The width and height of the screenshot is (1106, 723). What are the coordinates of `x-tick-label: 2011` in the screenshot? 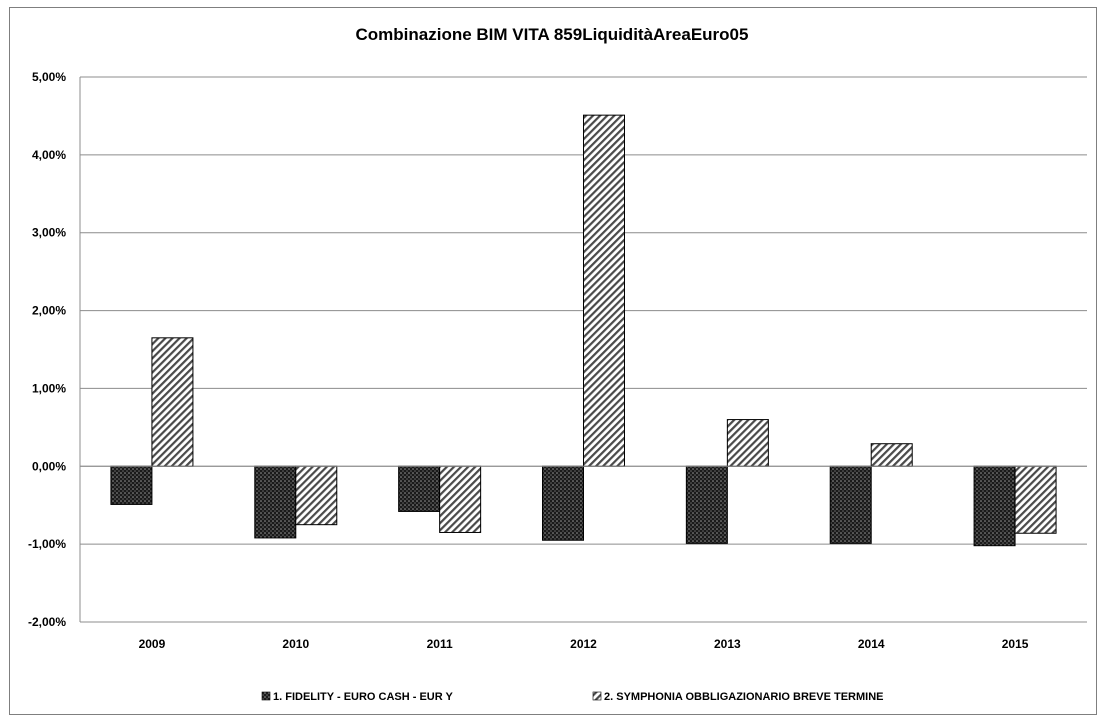 It's located at (440, 644).